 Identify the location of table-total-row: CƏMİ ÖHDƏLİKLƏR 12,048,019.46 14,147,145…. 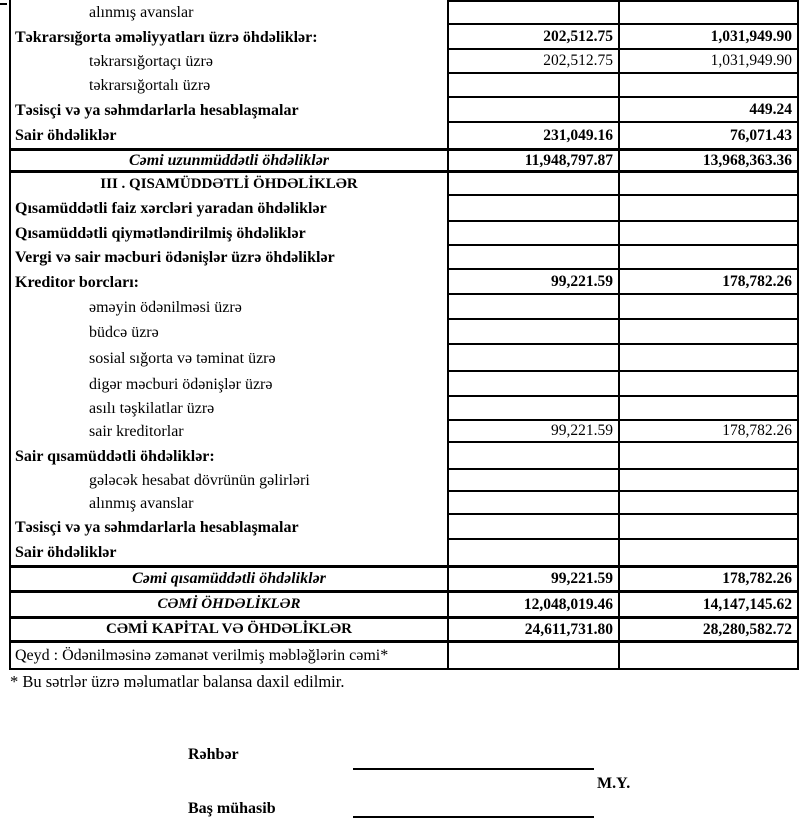
(404, 606).